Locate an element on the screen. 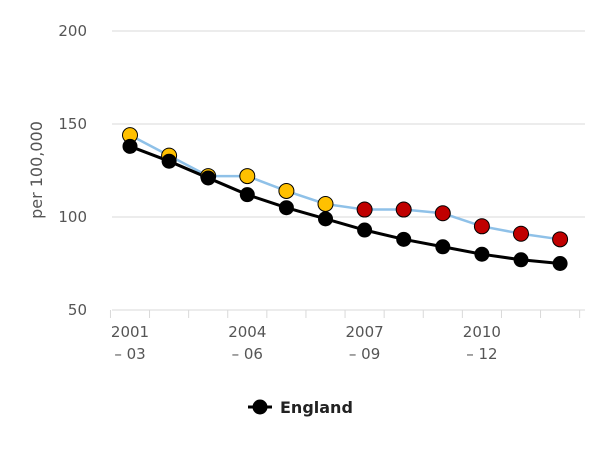 The image size is (600, 449). x-tick-label-sub: – 12 is located at coordinates (481, 354).